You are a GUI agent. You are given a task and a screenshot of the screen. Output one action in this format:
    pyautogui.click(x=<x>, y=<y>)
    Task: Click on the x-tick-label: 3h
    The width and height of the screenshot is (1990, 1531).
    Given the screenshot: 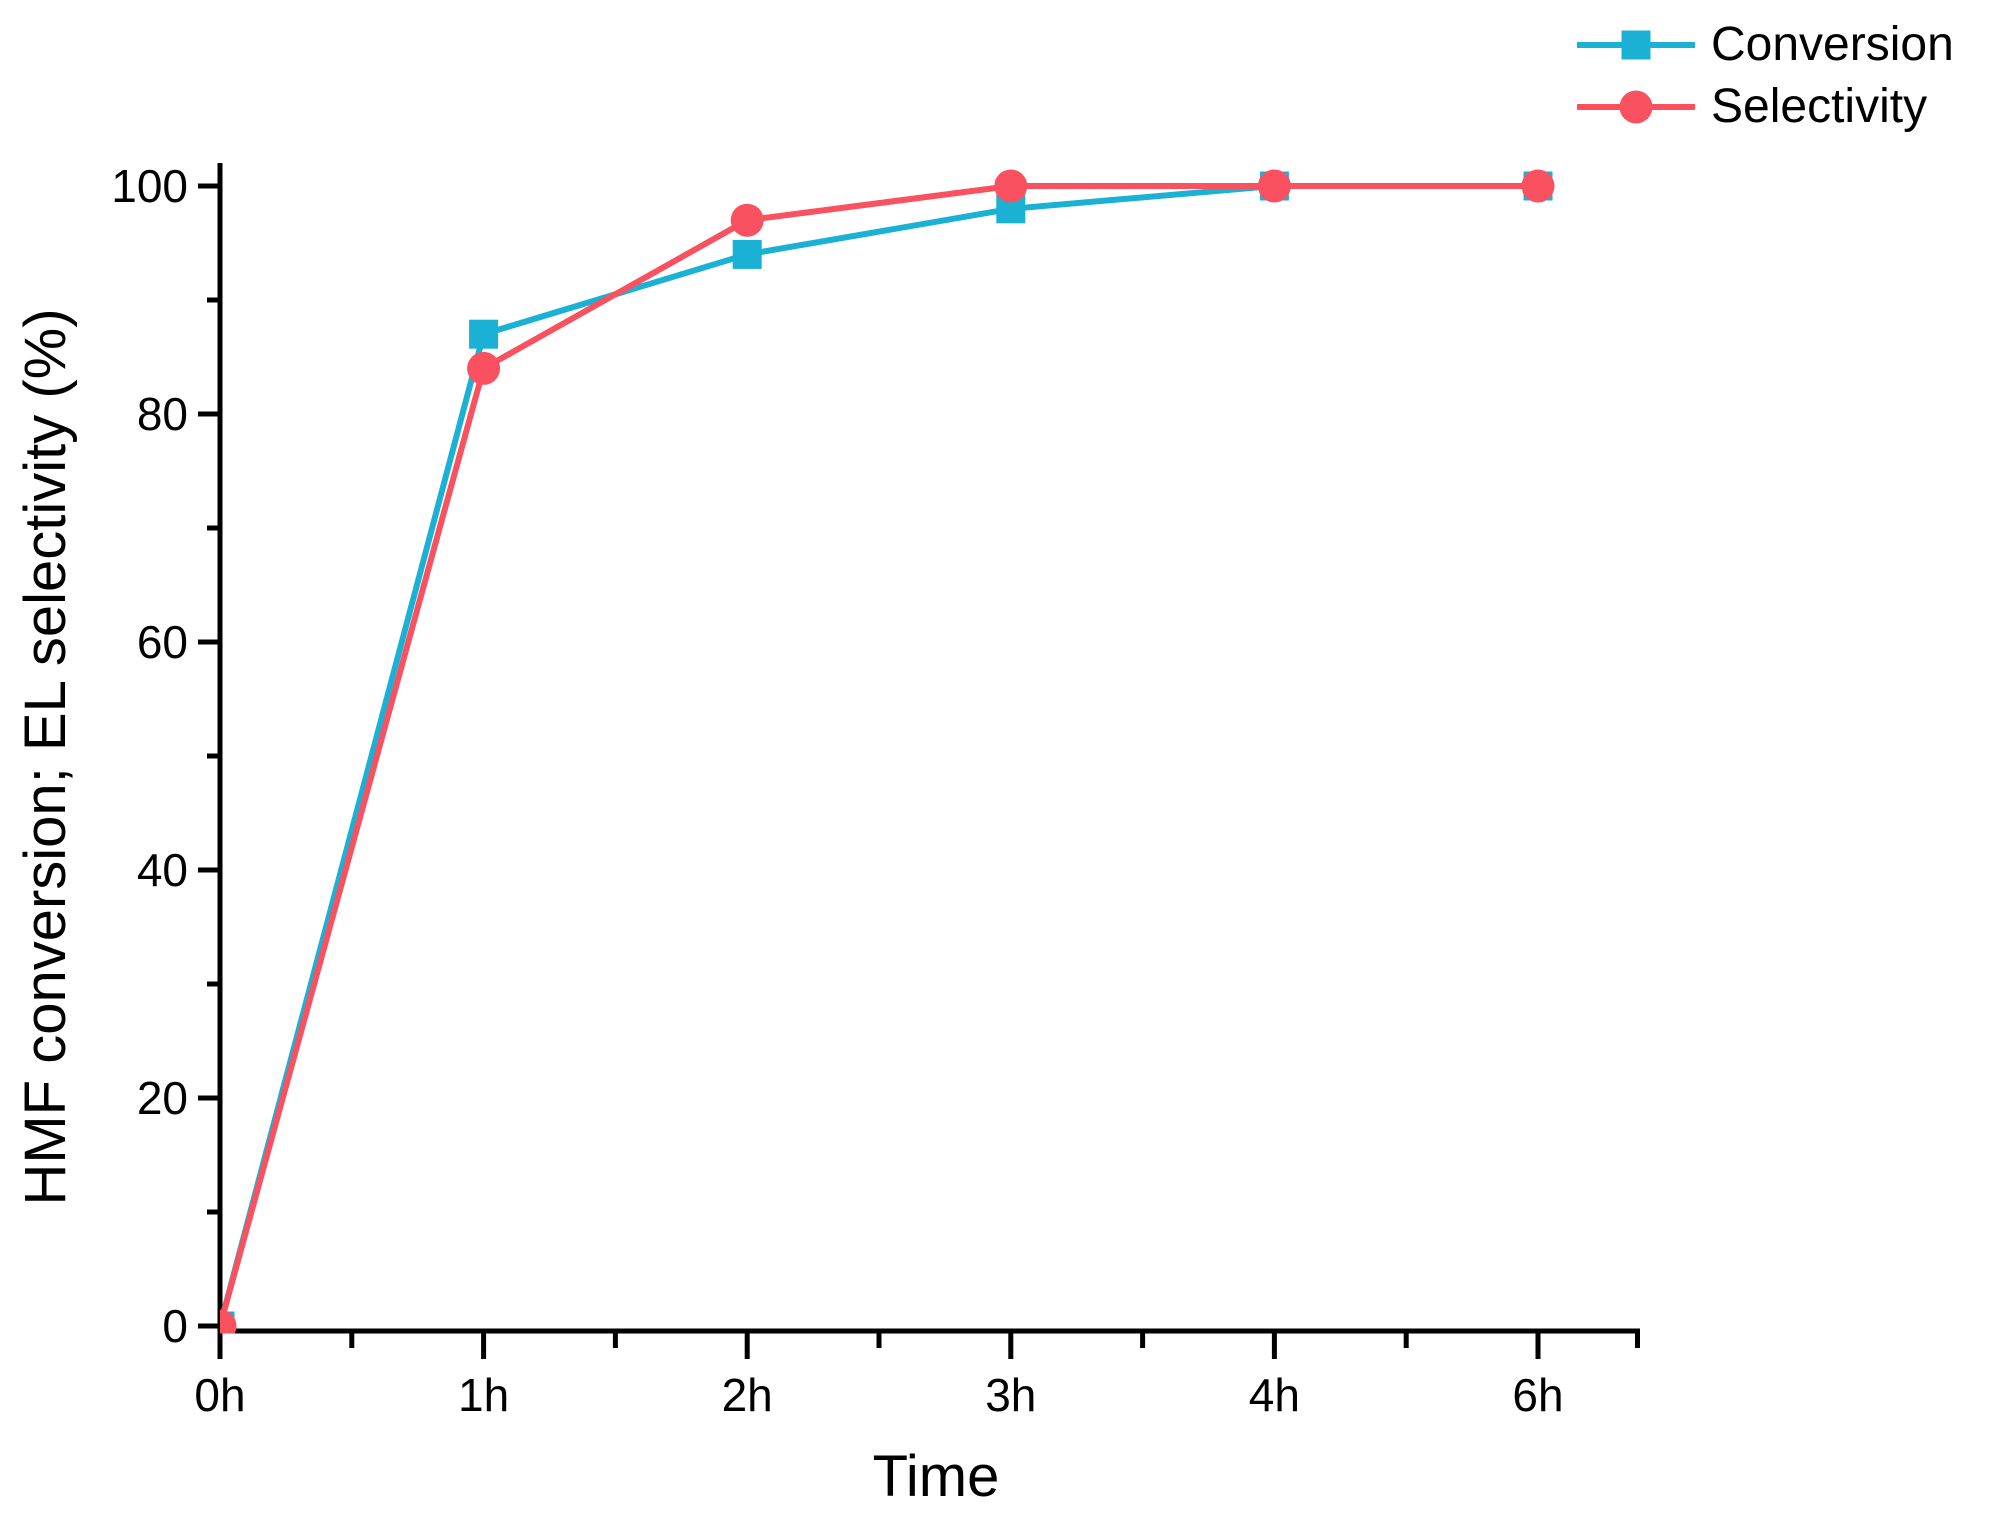 What is the action you would take?
    pyautogui.click(x=1011, y=1395)
    